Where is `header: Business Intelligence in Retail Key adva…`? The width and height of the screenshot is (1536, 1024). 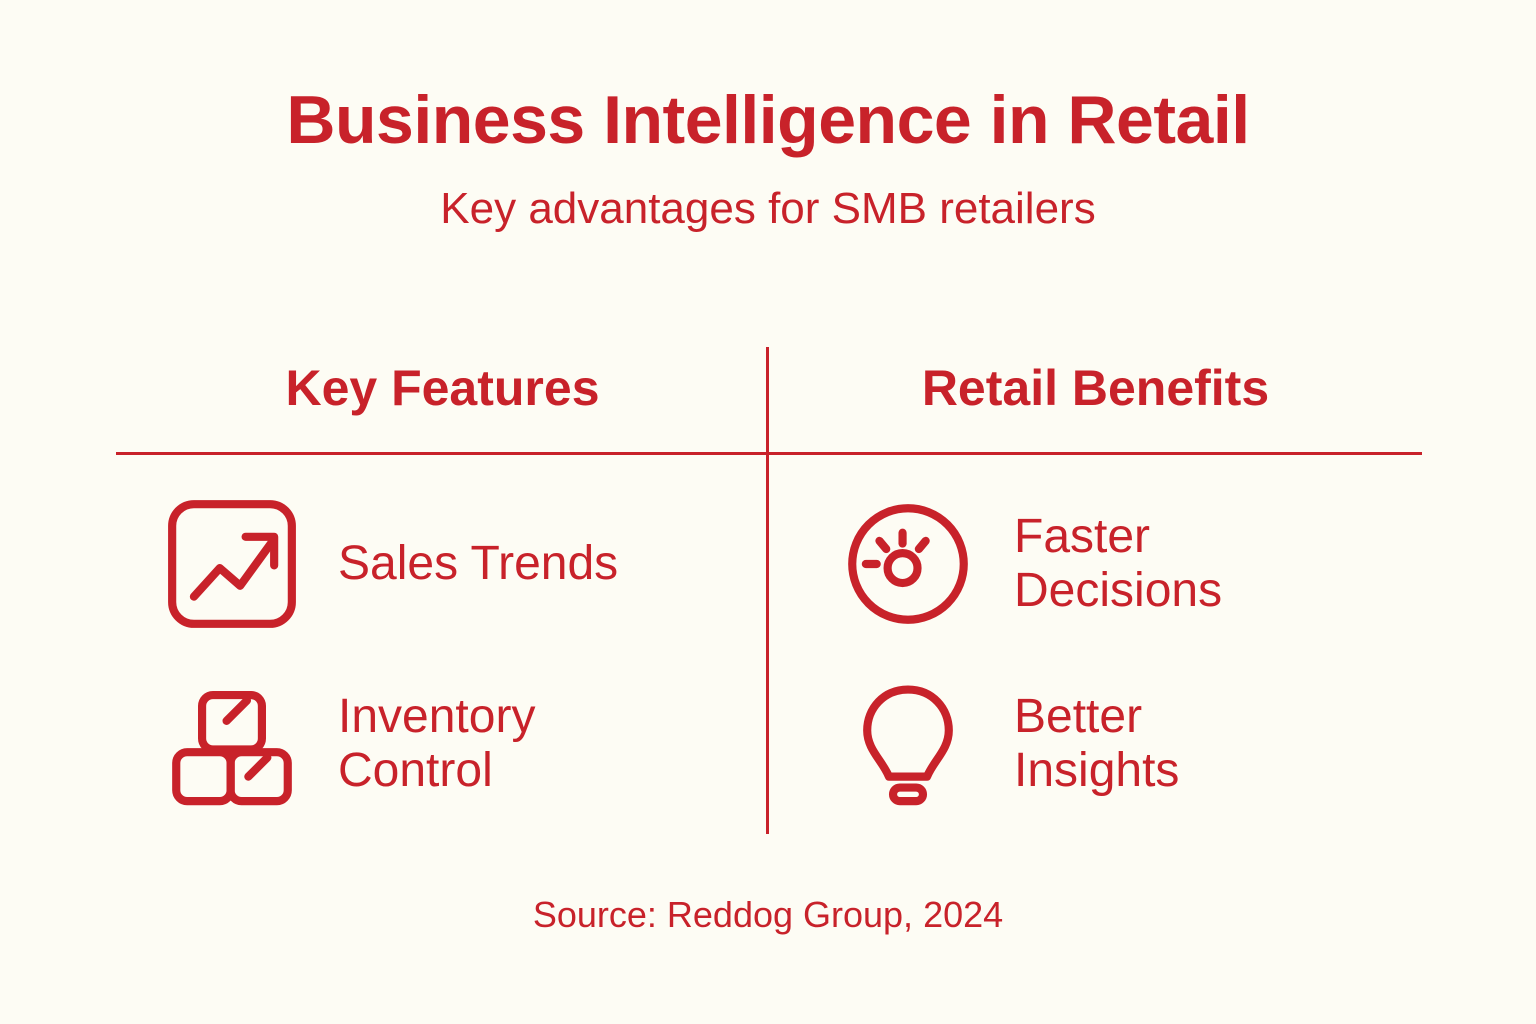 header: Business Intelligence in Retail Key adva… is located at coordinates (768, 158).